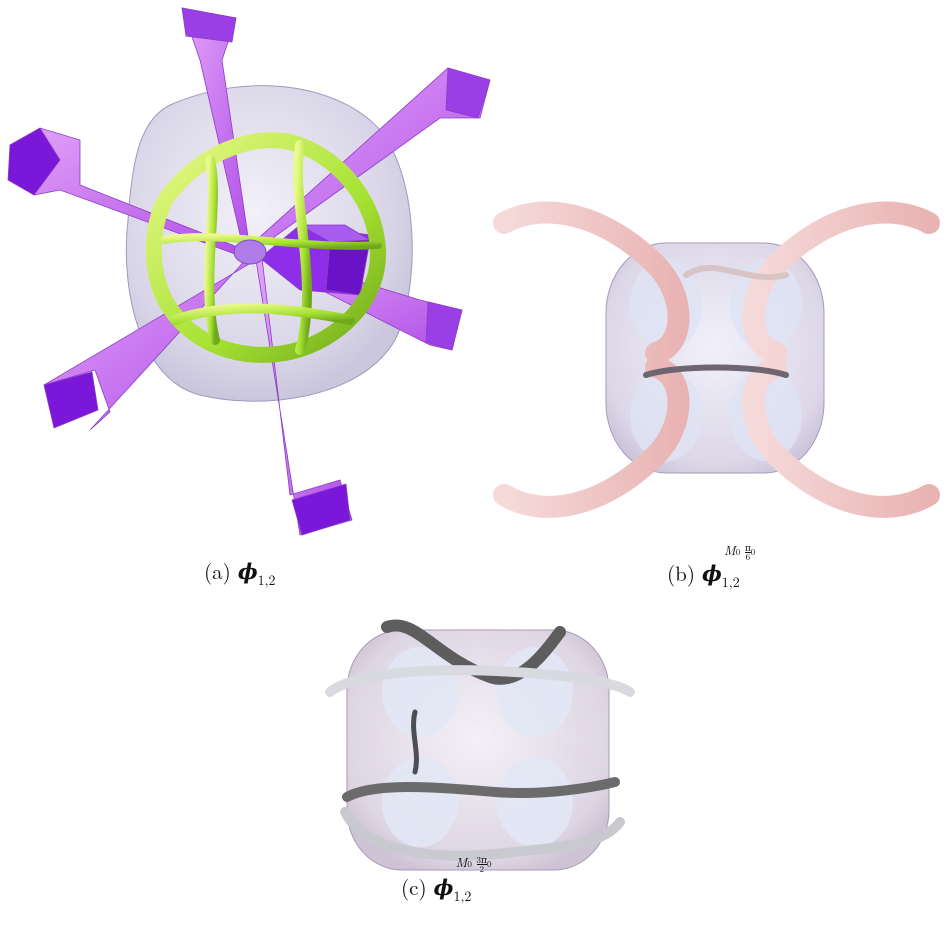  Describe the element at coordinates (489, 863) in the screenshot. I see `caption-c-sup-tail: 0` at that location.